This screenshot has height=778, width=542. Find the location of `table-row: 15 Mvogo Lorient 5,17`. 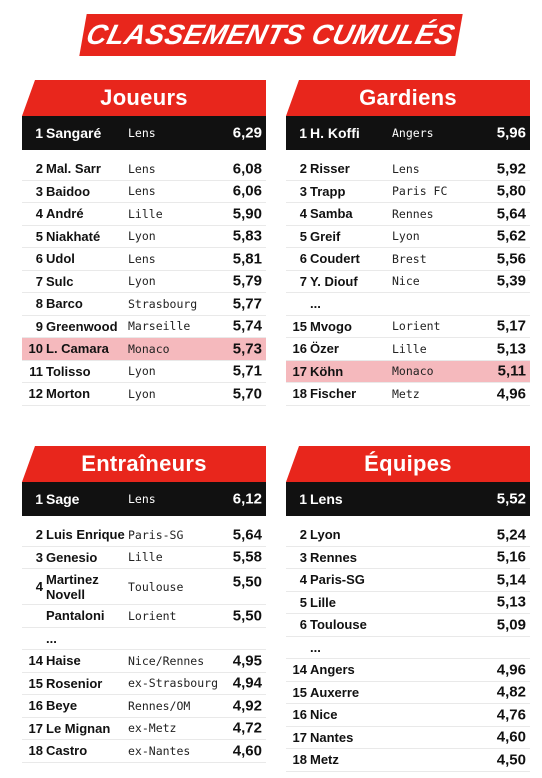

table-row: 15 Mvogo Lorient 5,17 is located at coordinates (408, 327).